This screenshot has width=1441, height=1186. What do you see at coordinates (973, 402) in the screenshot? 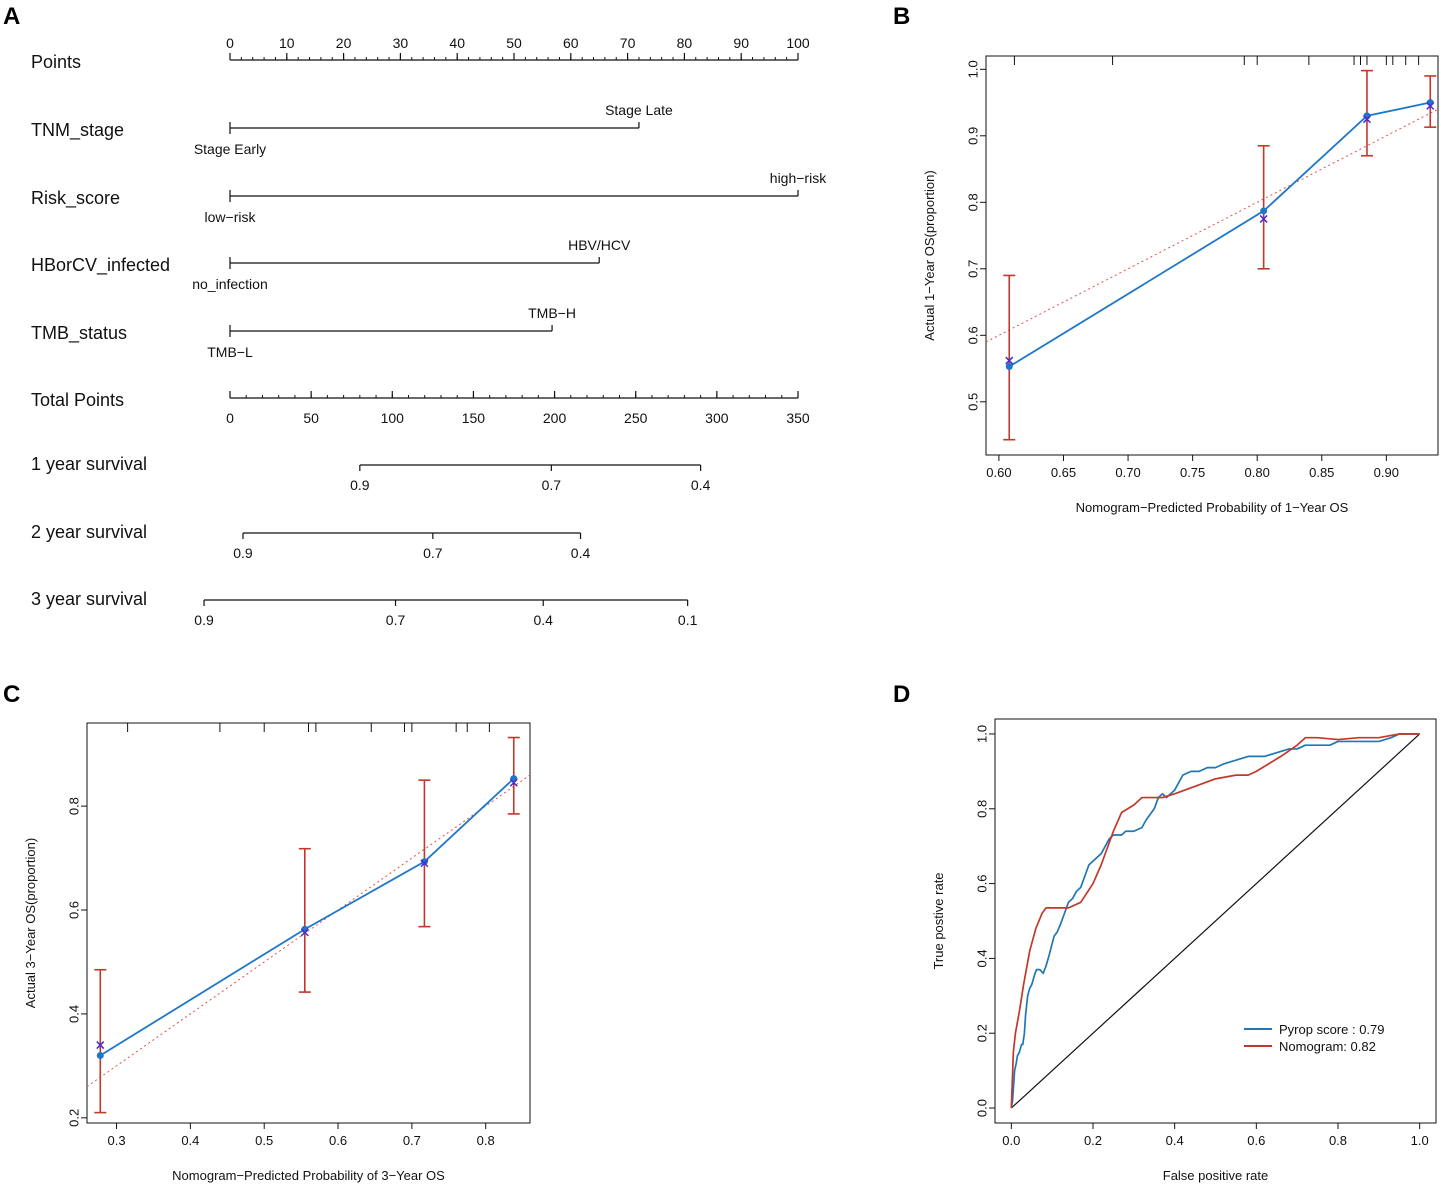
I see `y-tick-label: 0.5` at bounding box center [973, 402].